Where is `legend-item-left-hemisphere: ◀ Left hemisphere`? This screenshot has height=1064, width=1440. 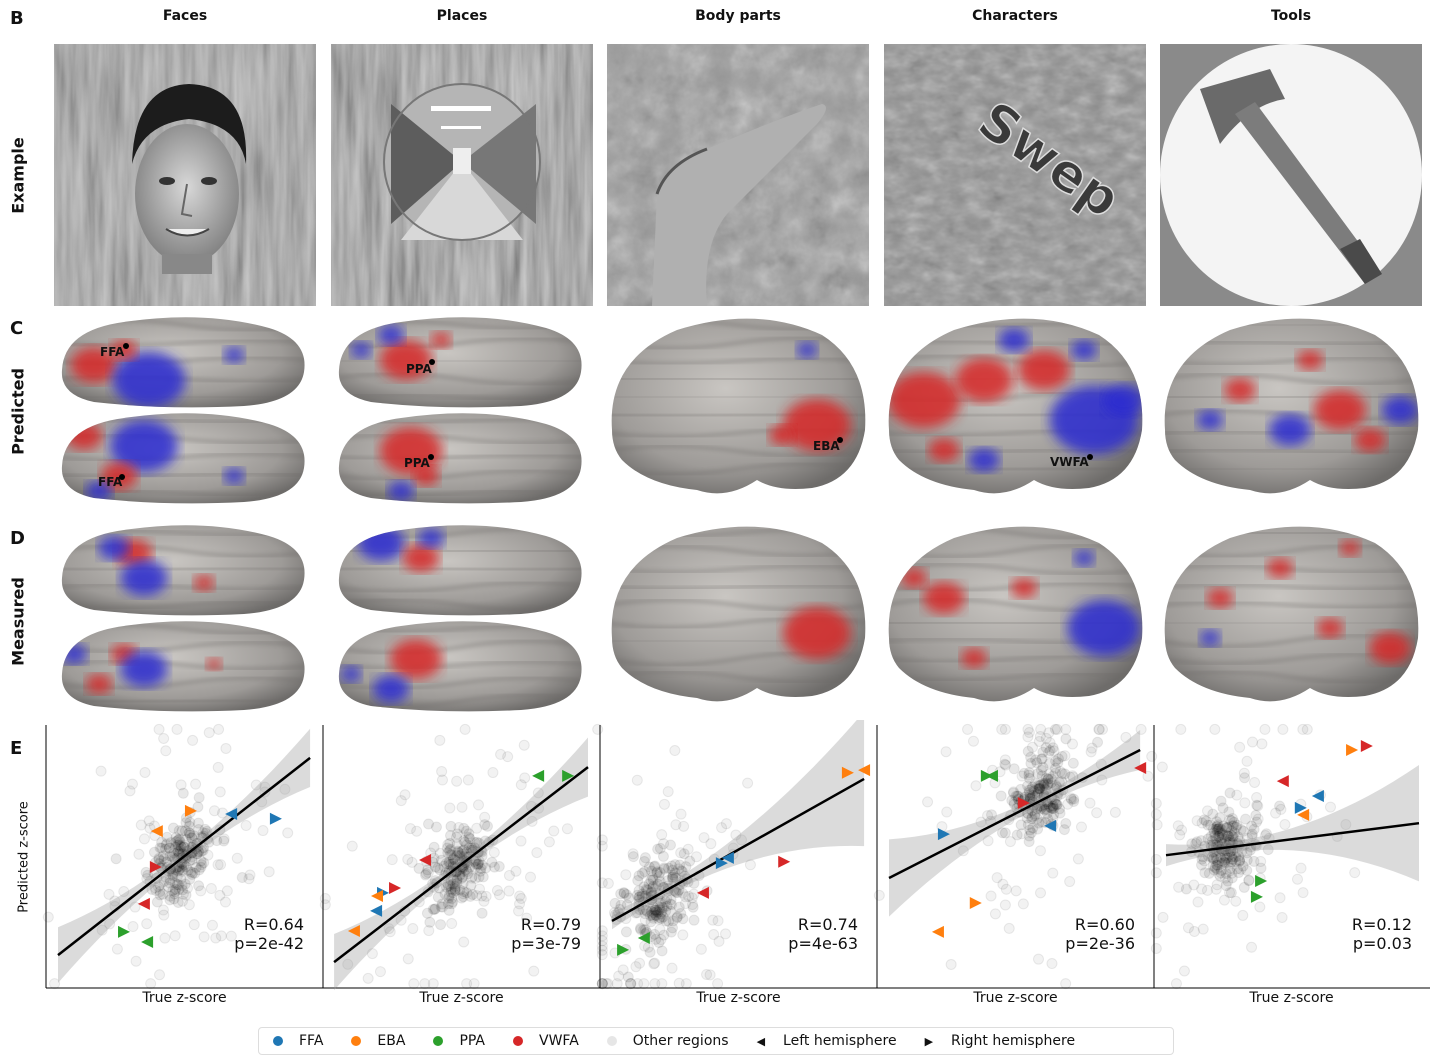
legend-item-left-hemisphere: ◀ Left hemisphere is located at coordinates (827, 1041).